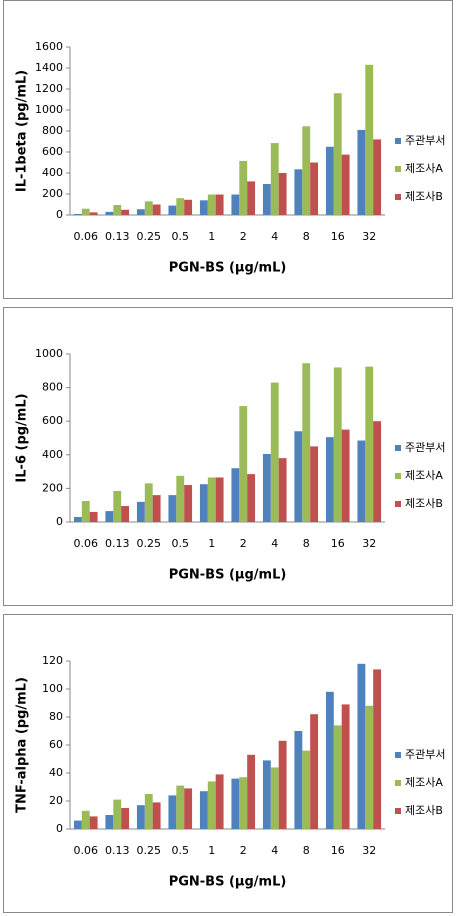 Image resolution: width=456 pixels, height=916 pixels. What do you see at coordinates (52, 487) in the screenshot?
I see `y-tick-label: 200` at bounding box center [52, 487].